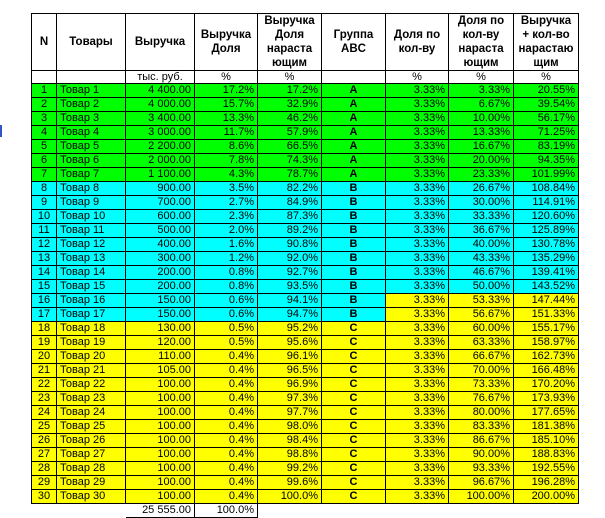 The width and height of the screenshot is (605, 518). Describe the element at coordinates (546, 384) in the screenshot. I see `cell-revenue-plus-qty: 170.20%` at that location.